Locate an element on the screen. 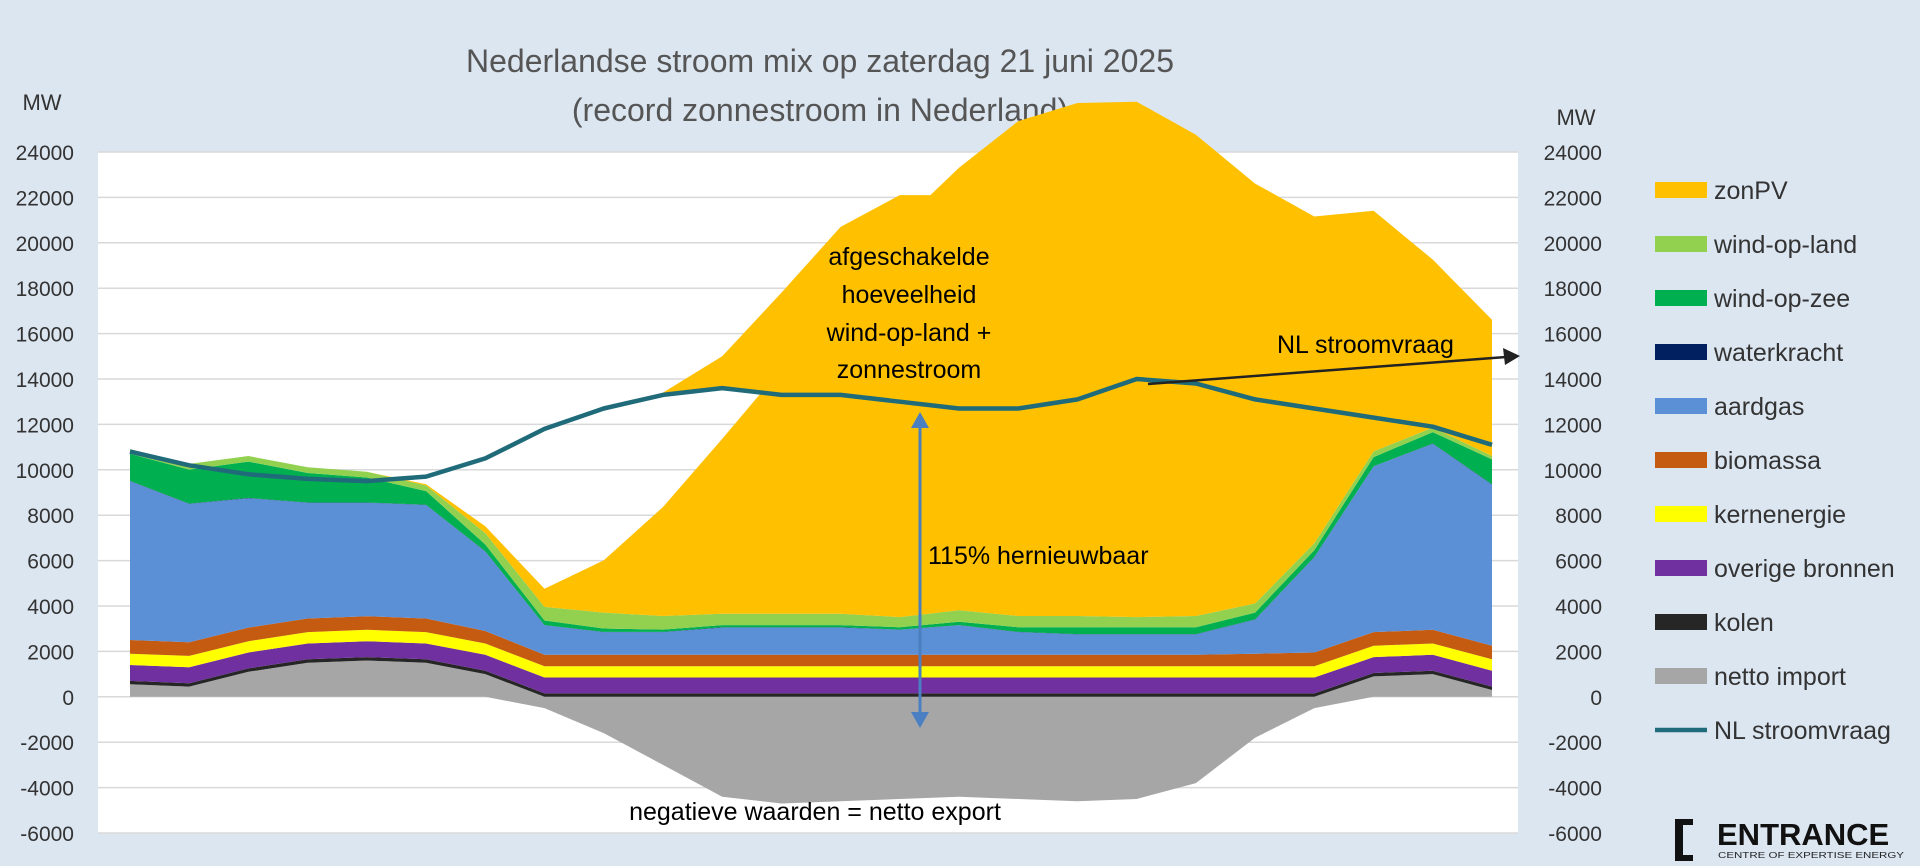 The image size is (1920, 866). y-tick-label-right: 4000 is located at coordinates (1578, 607).